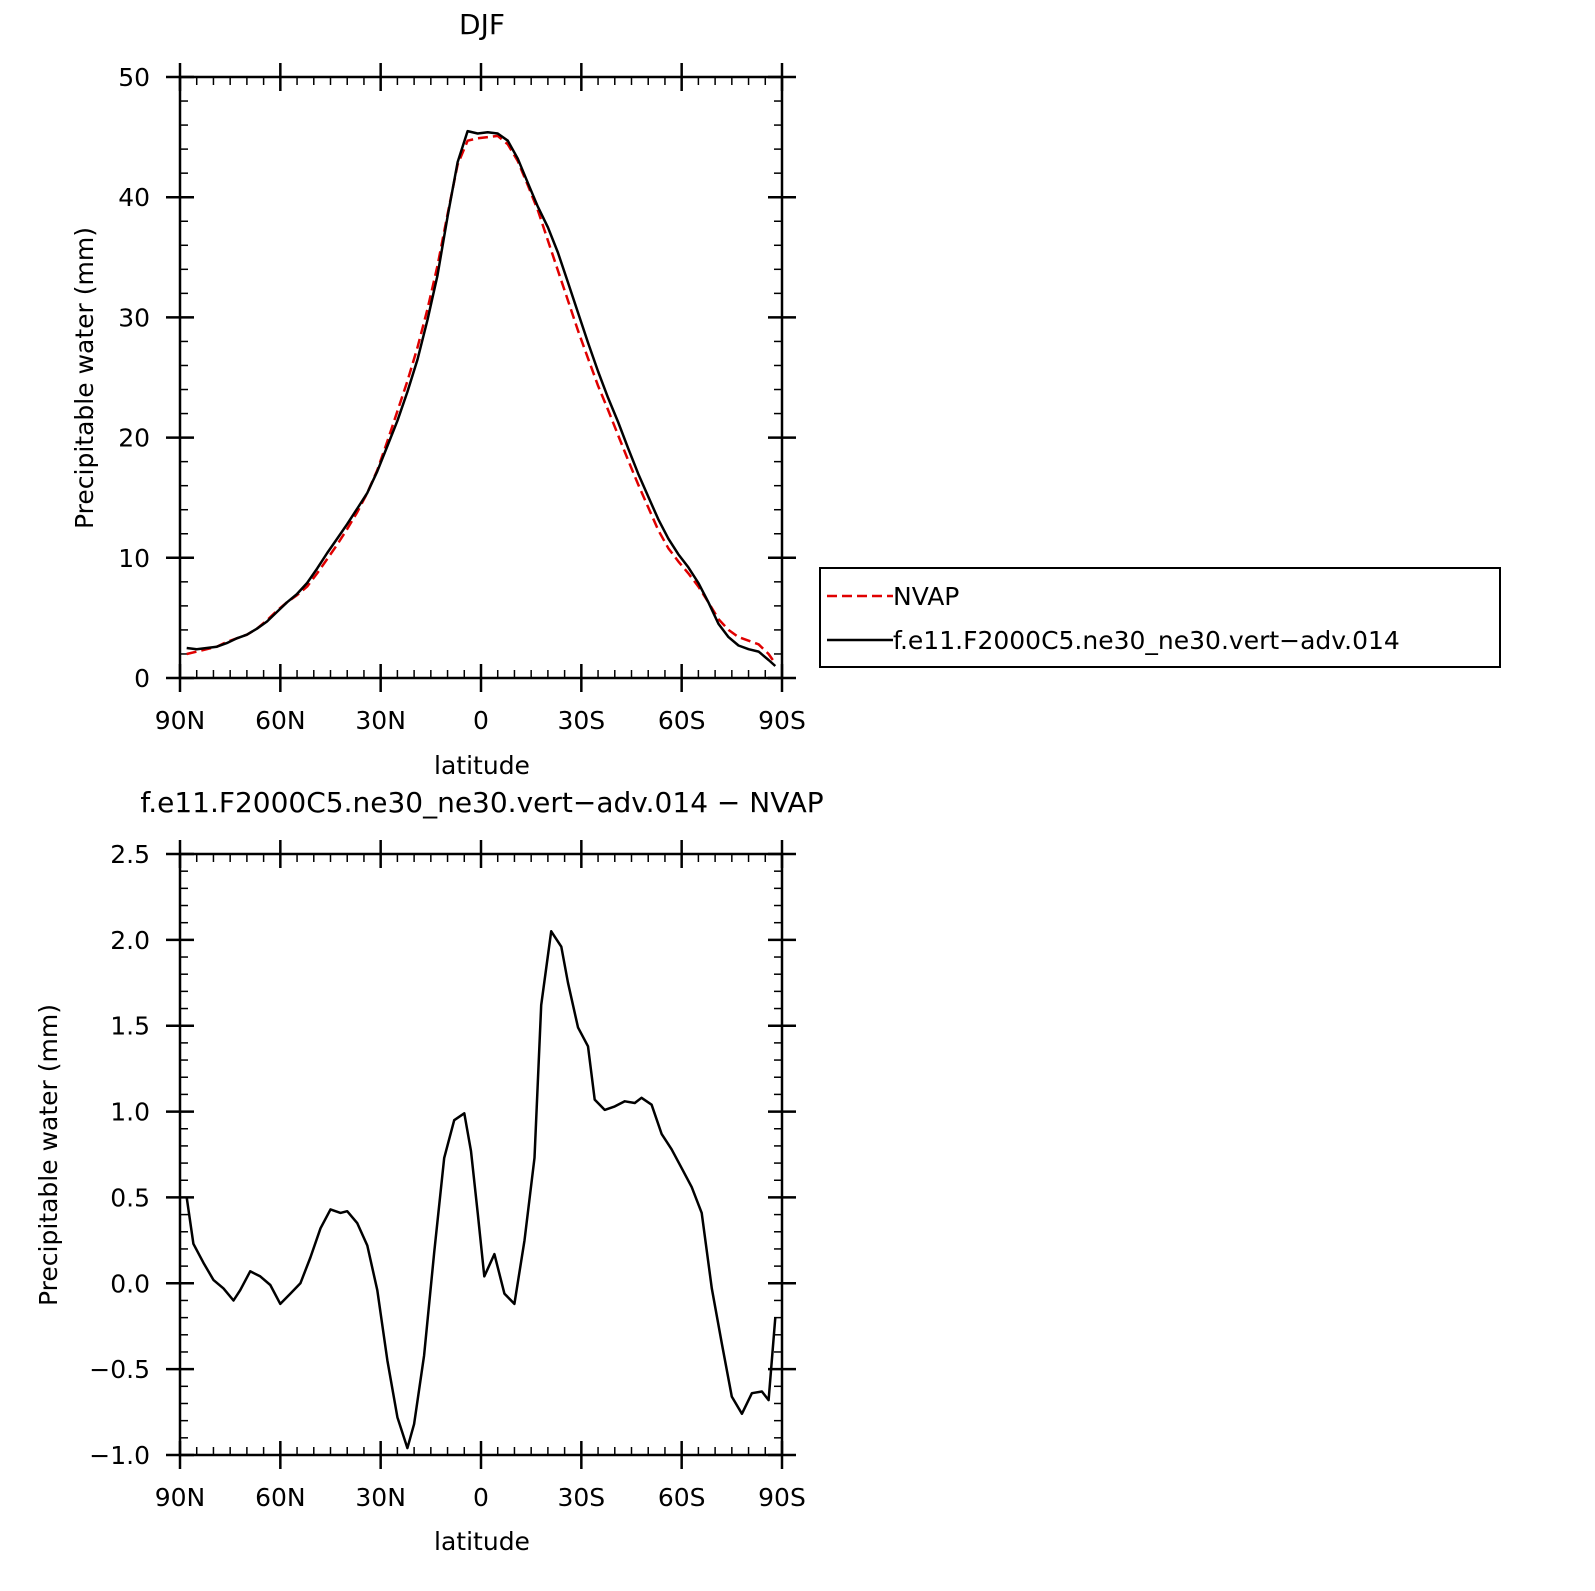 Image resolution: width=1595 pixels, height=1591 pixels. Describe the element at coordinates (130, 1283) in the screenshot. I see `y-tick-label: 0.0` at that location.